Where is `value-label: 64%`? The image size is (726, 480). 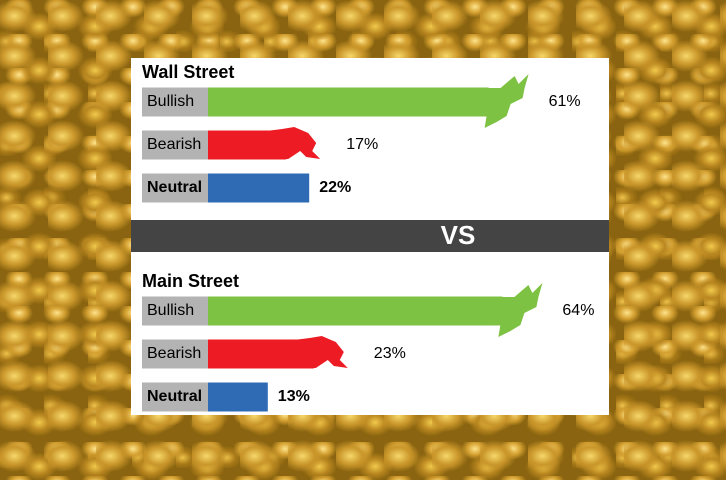
value-label: 64% is located at coordinates (578, 310).